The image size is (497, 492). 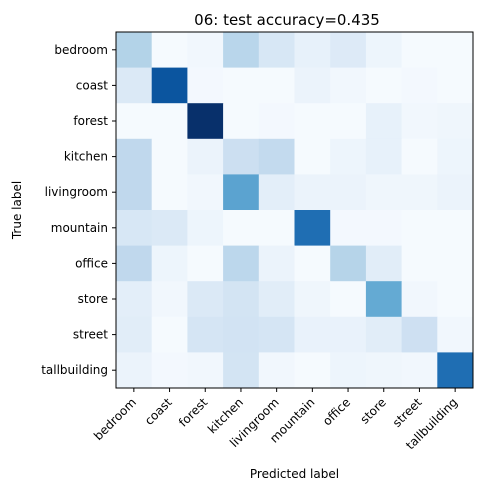 What do you see at coordinates (74, 370) in the screenshot?
I see `y-tick-label: tallbuilding` at bounding box center [74, 370].